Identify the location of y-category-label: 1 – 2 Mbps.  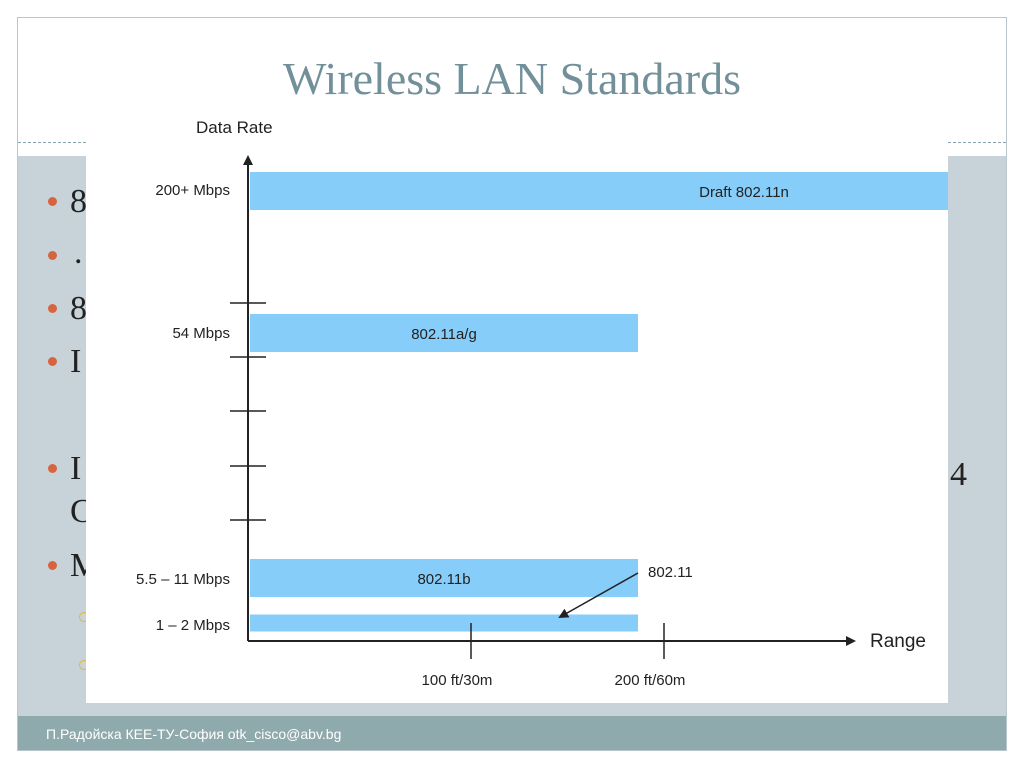
(193, 625).